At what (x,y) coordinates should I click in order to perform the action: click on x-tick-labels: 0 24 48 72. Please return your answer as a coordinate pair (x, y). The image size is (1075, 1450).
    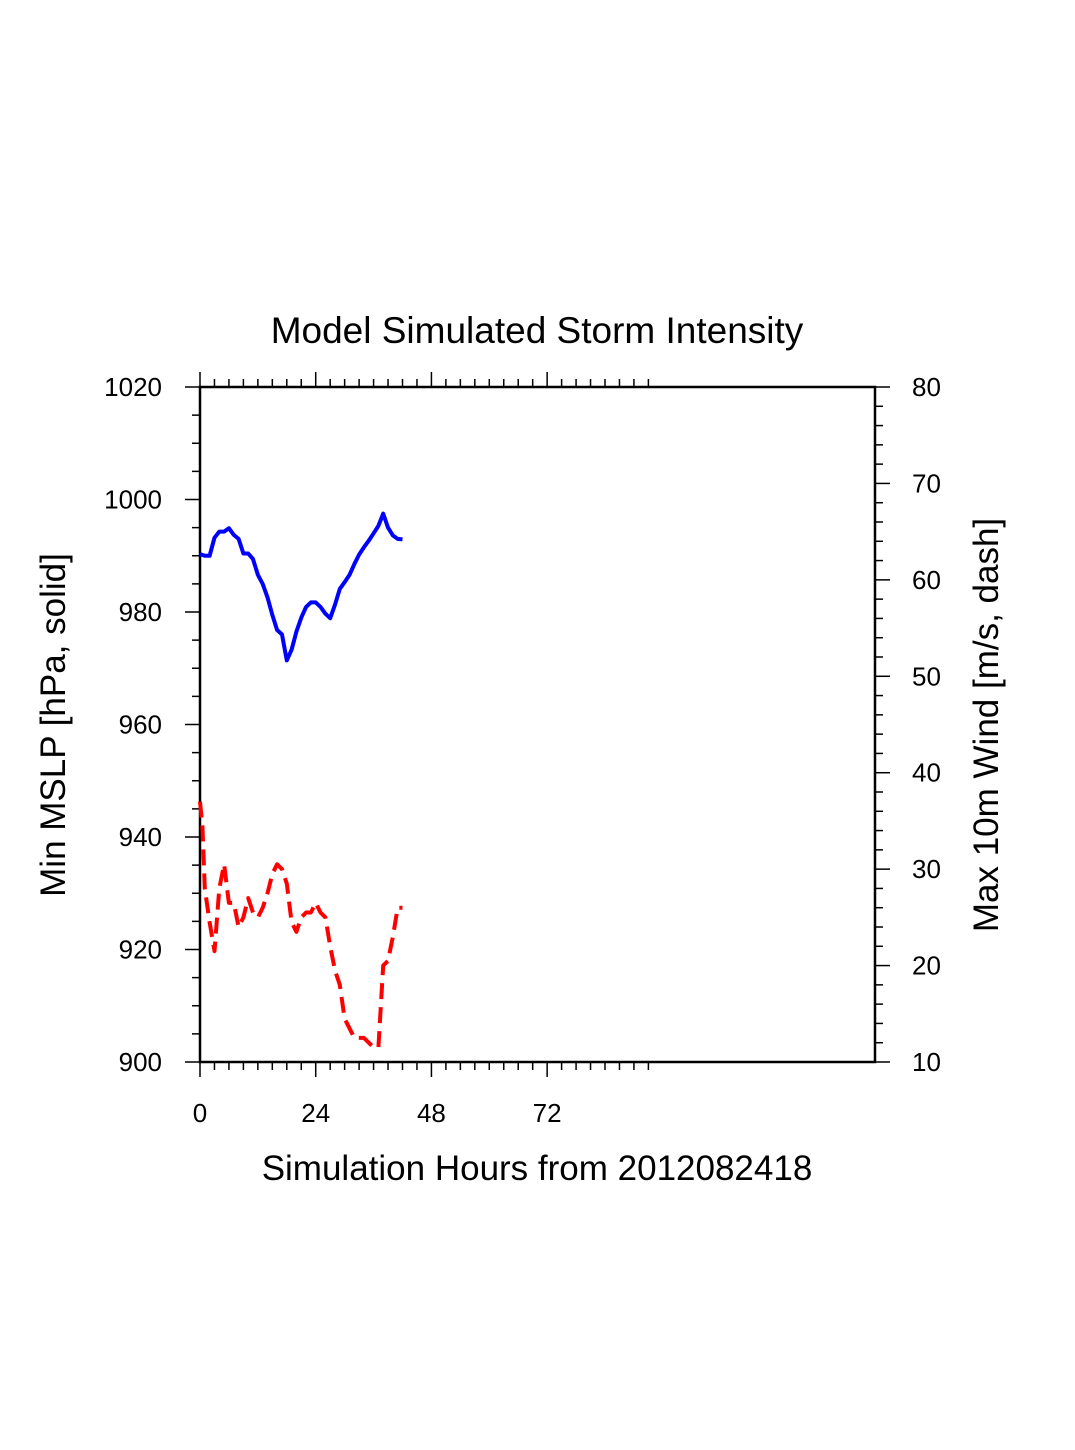
    Looking at the image, I should click on (377, 1113).